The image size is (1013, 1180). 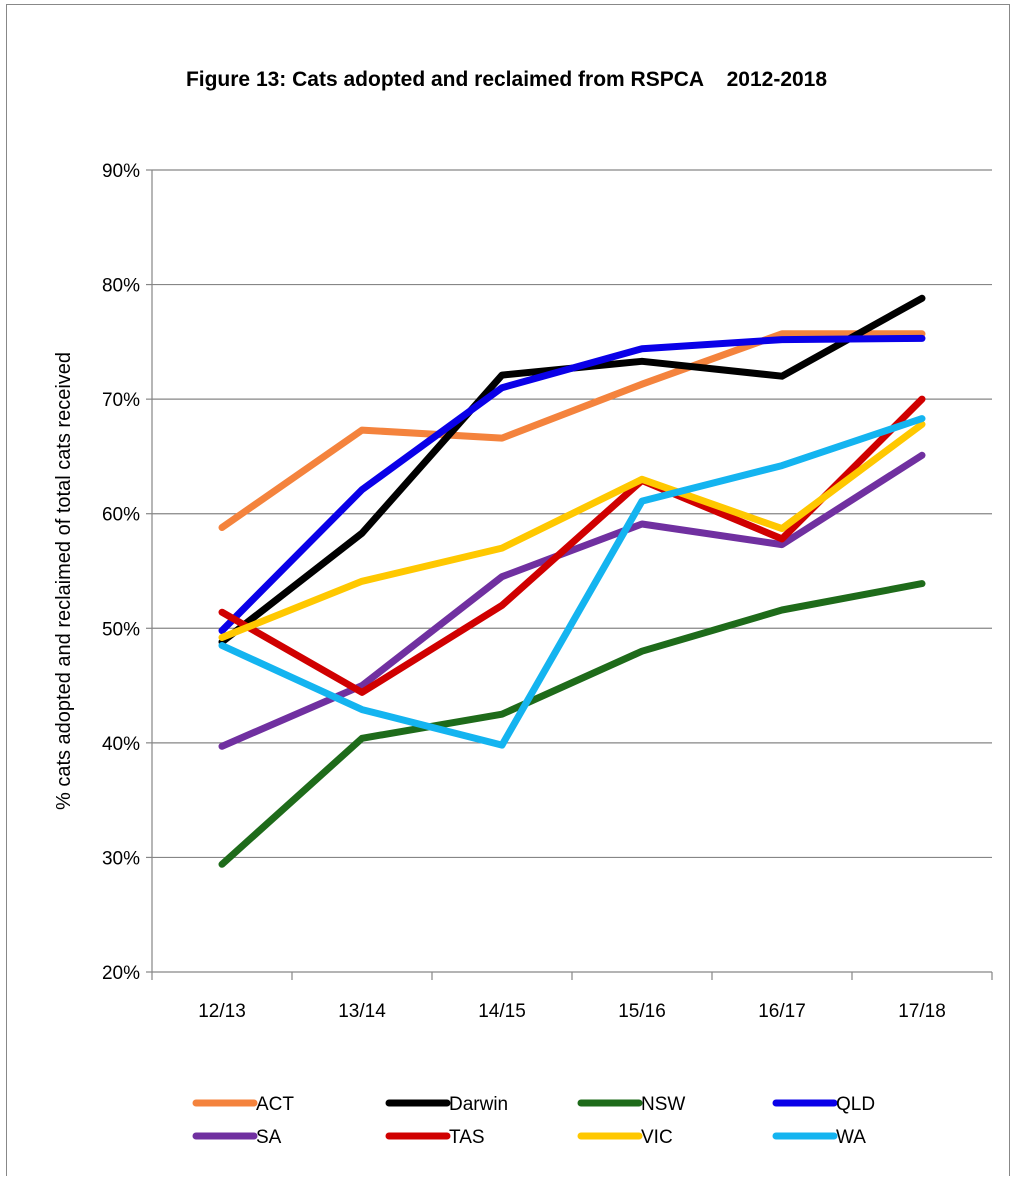 I want to click on y-tick-label: 40%, so click(x=121, y=744).